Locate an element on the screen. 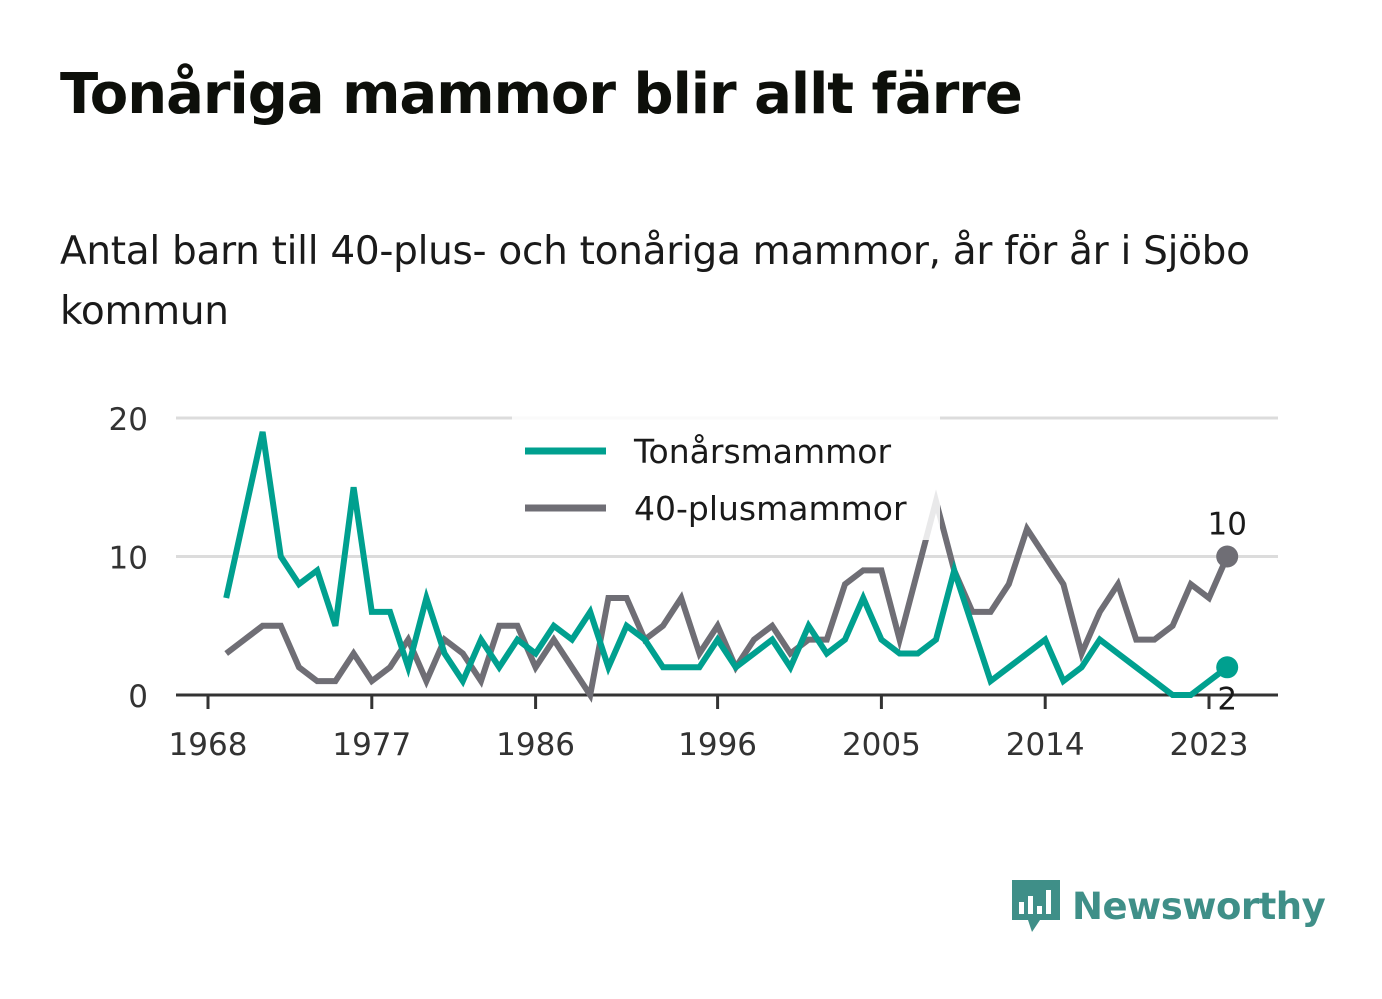 This screenshot has width=1382, height=999. legend: Tonårsmammor 40-plusmammor is located at coordinates (726, 478).